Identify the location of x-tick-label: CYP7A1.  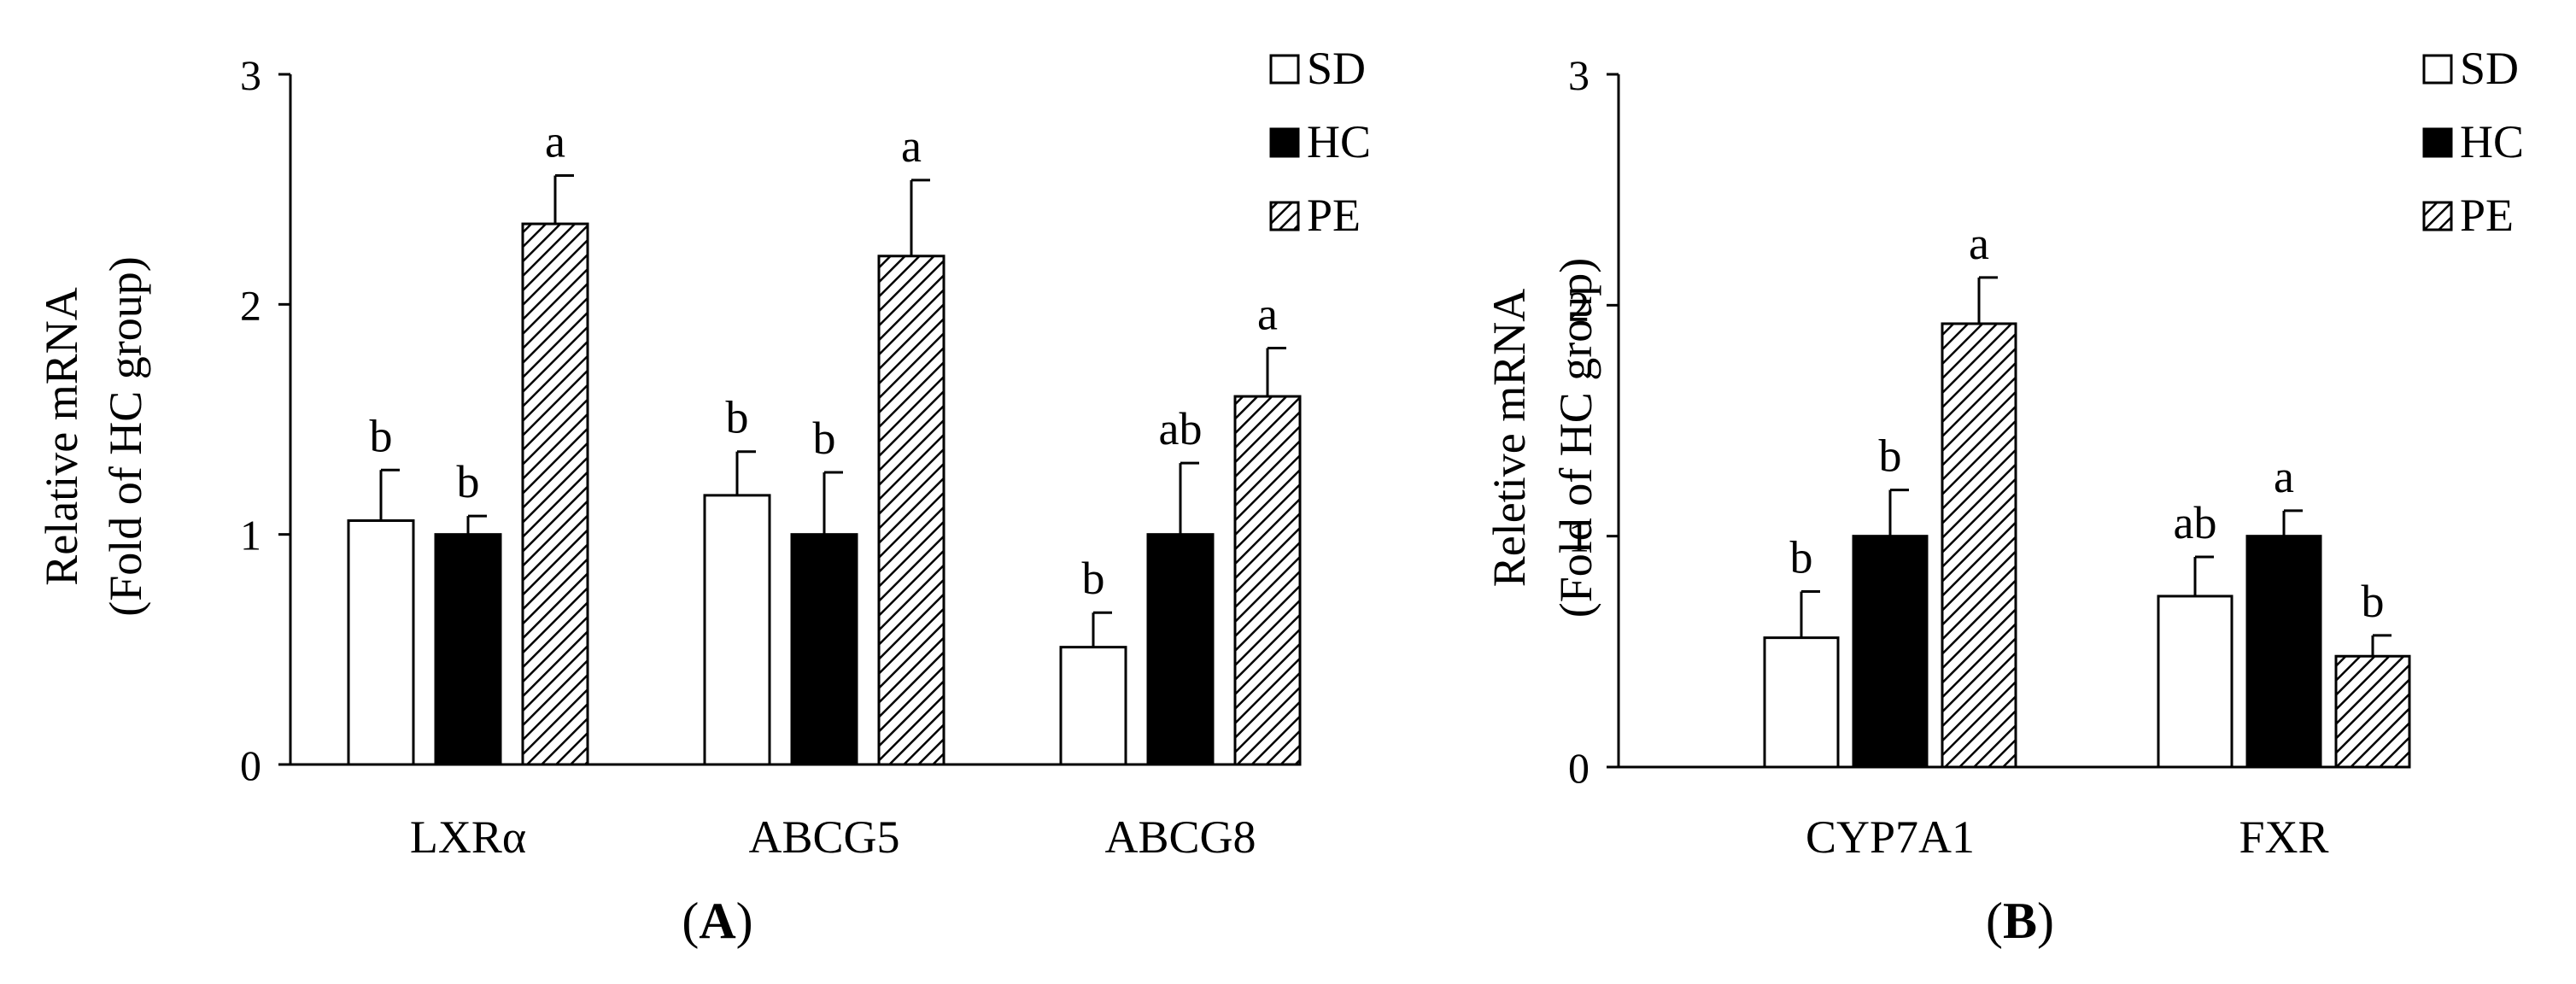
(1890, 837).